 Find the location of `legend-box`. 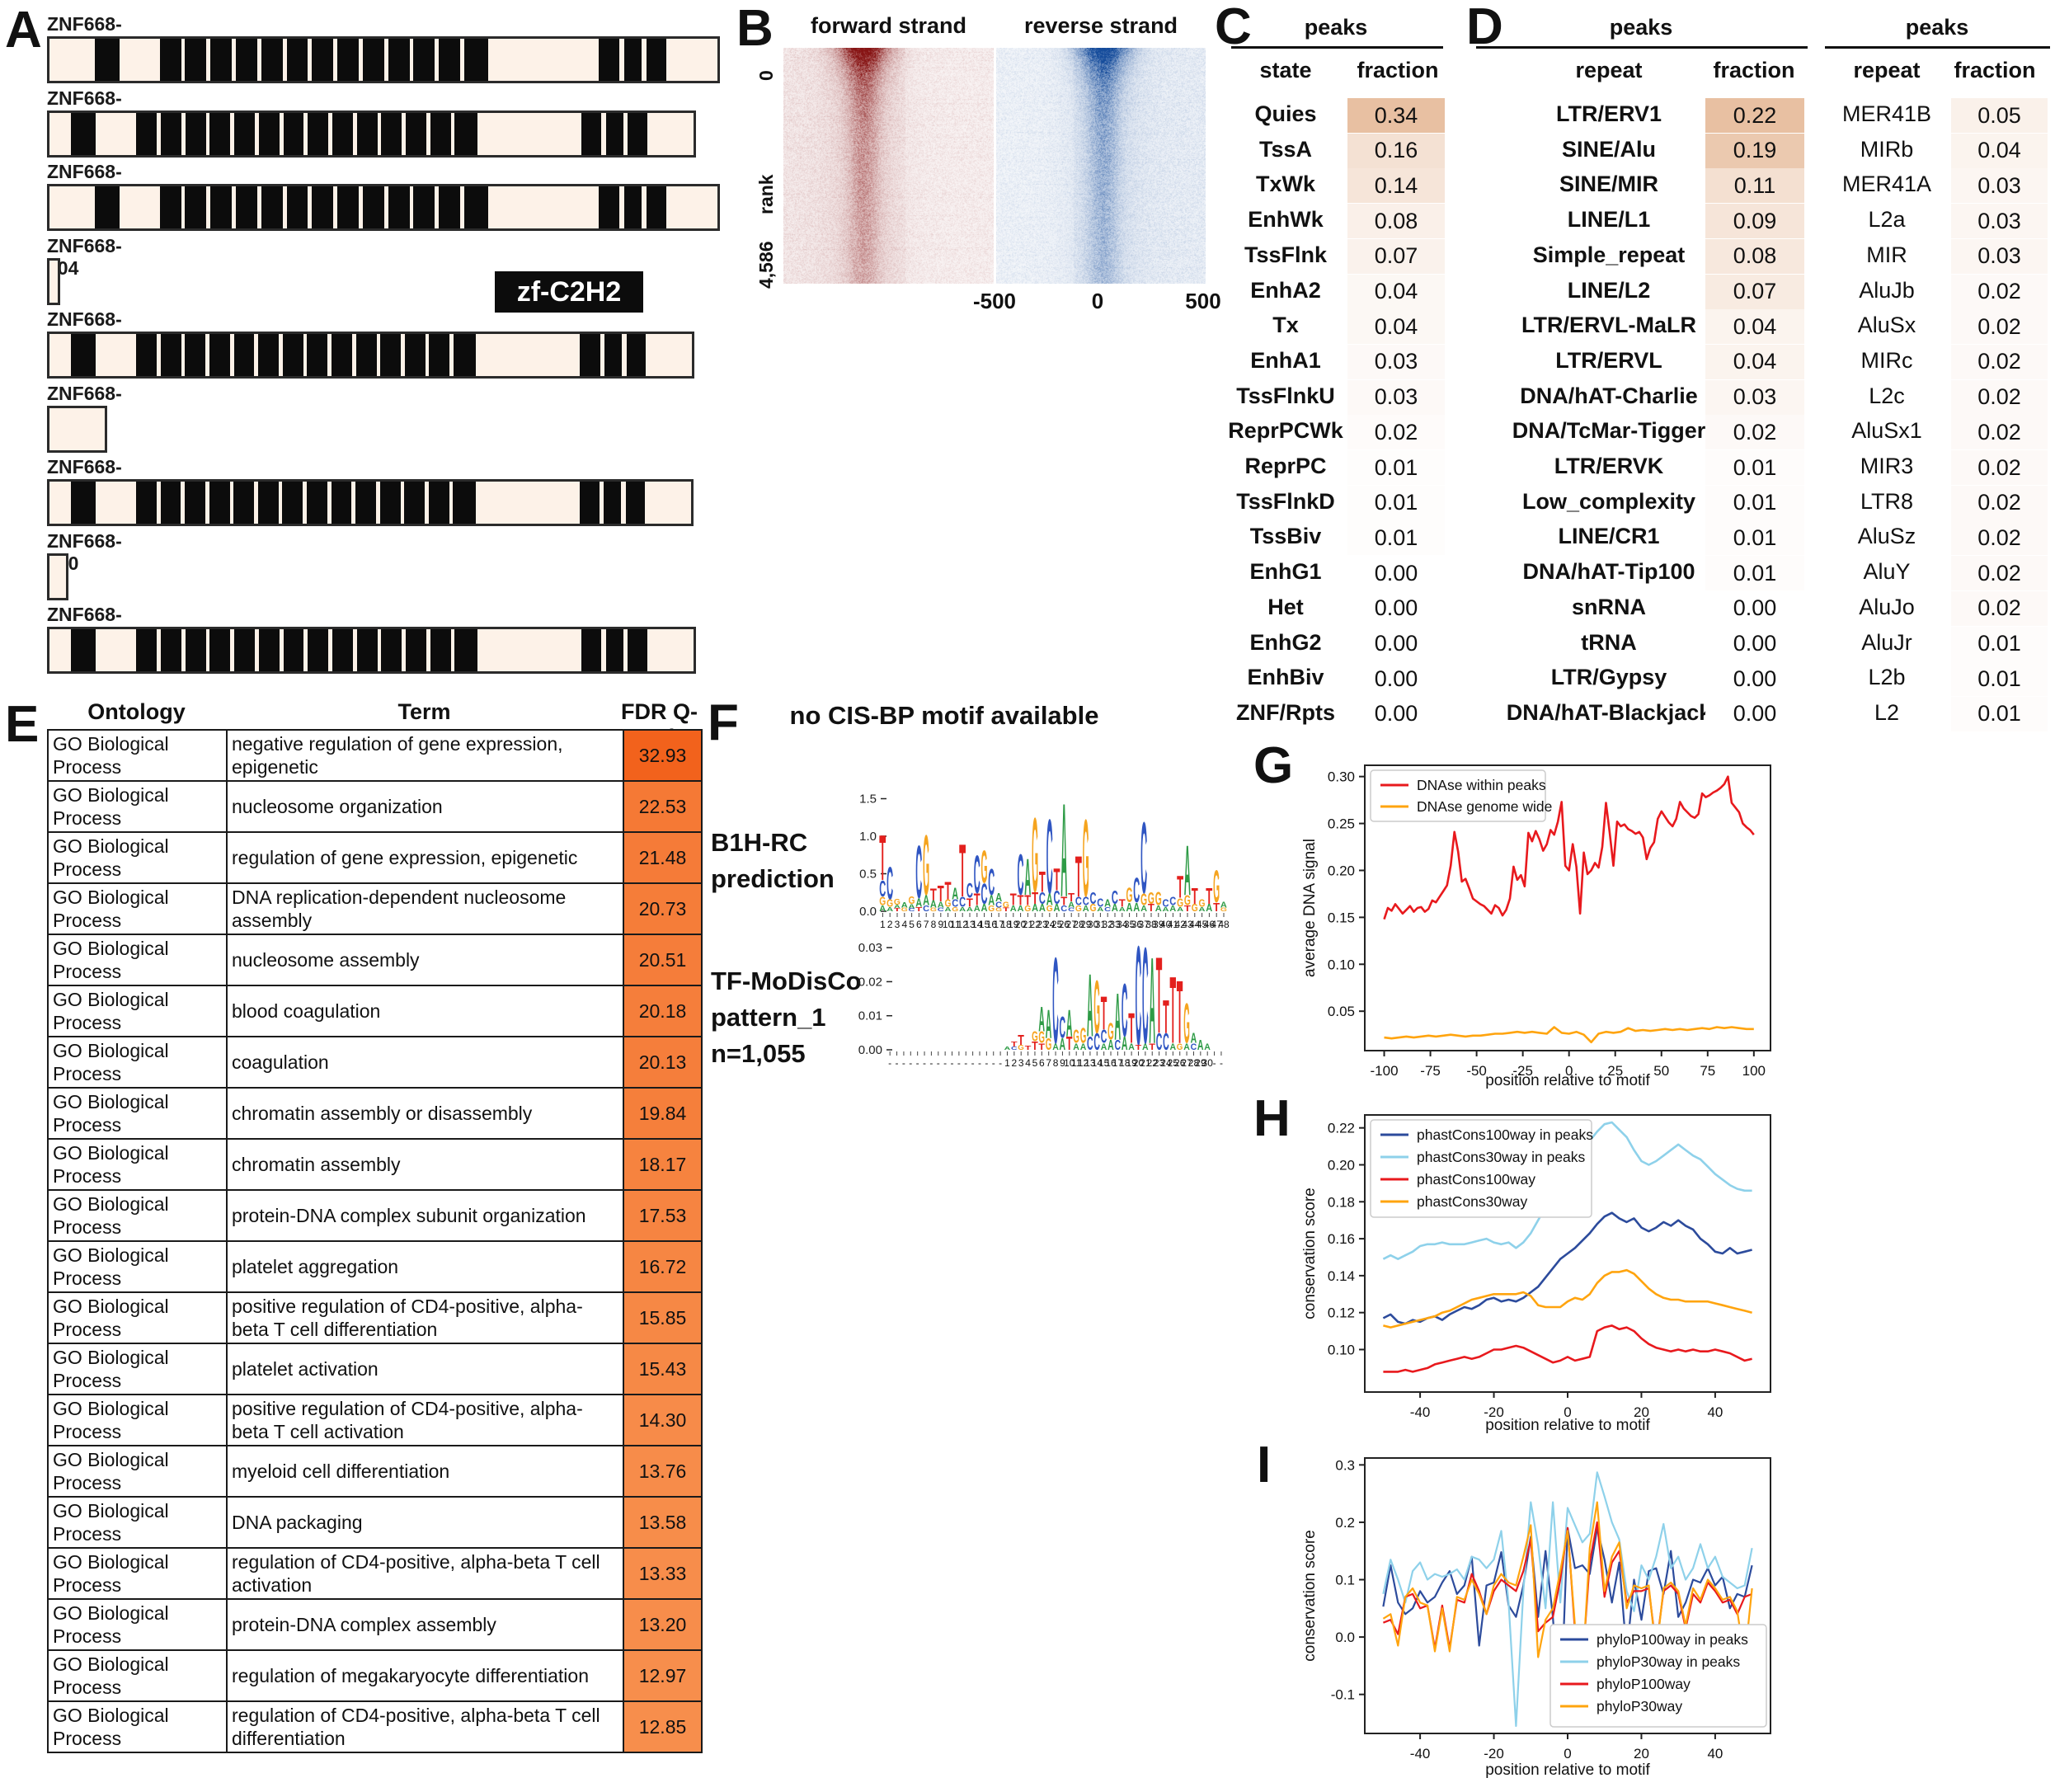

legend-box is located at coordinates (1658, 1676).